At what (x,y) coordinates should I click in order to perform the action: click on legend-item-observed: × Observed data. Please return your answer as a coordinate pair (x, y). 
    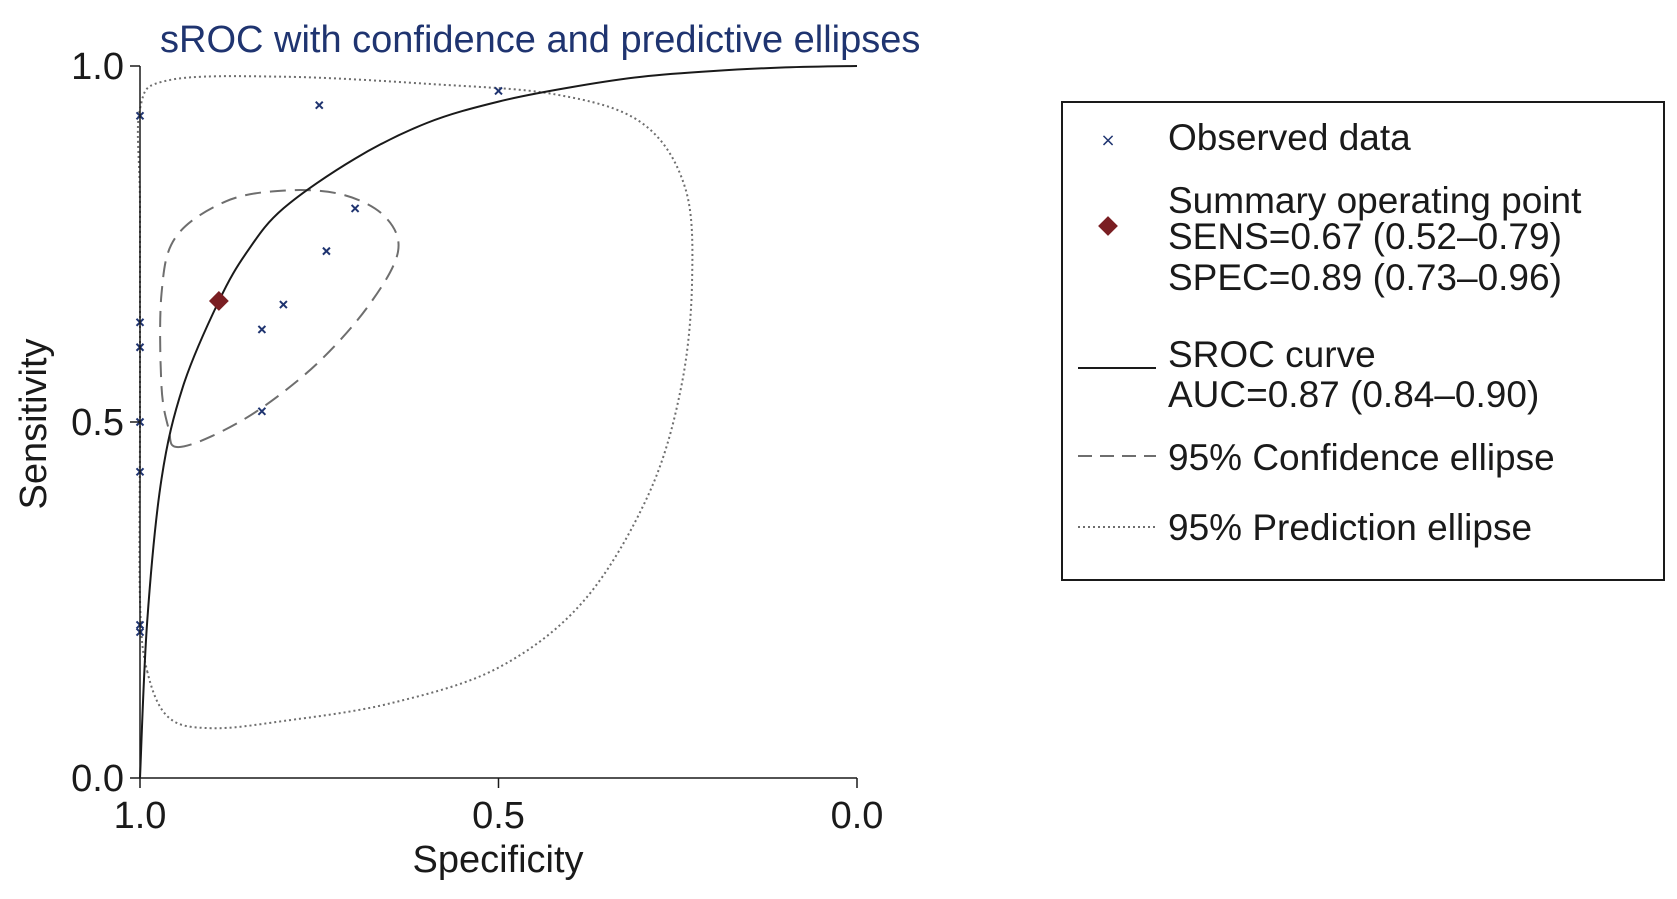
    Looking at the image, I should click on (1255, 137).